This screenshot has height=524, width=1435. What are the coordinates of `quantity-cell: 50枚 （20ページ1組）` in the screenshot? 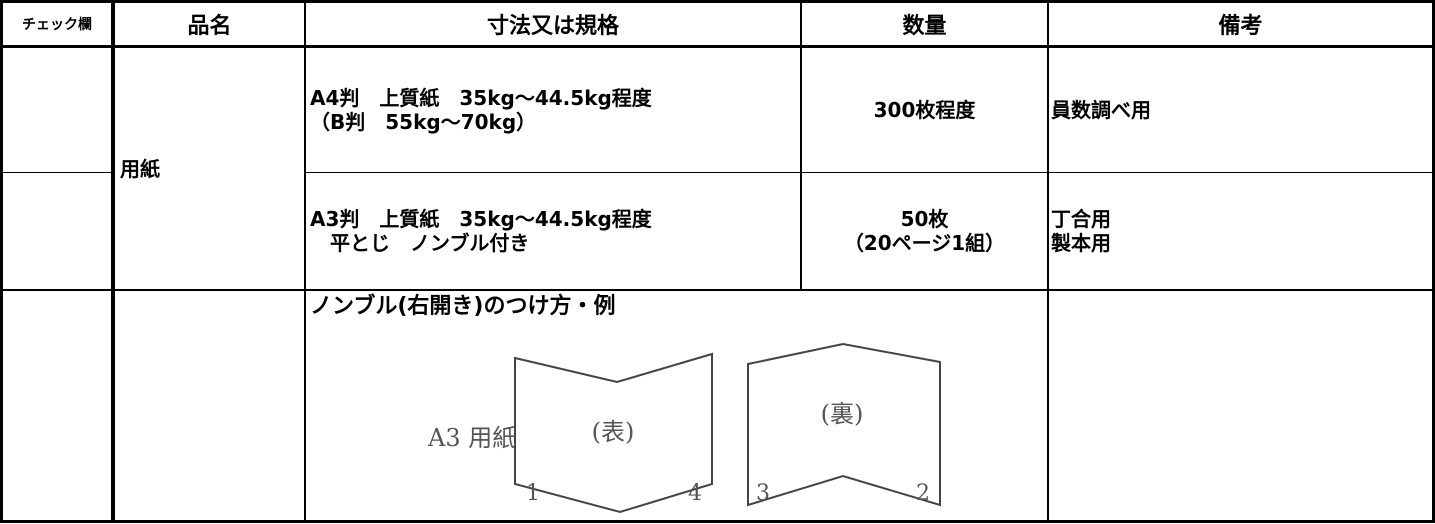 It's located at (924, 231).